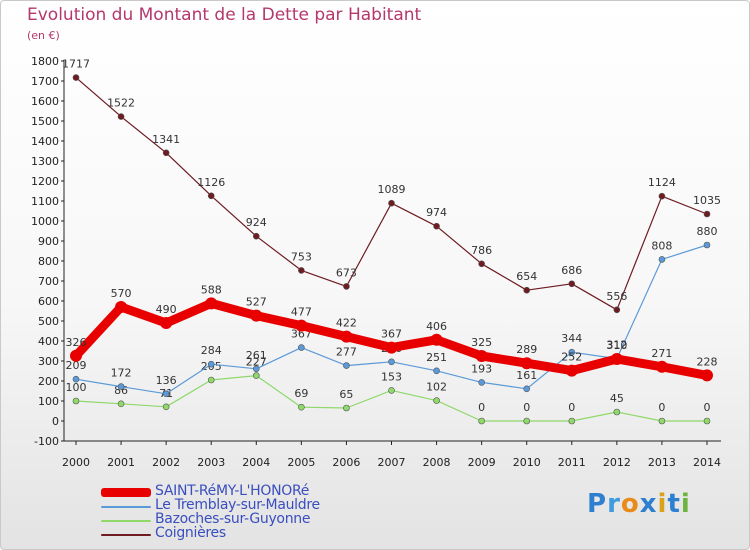  Describe the element at coordinates (527, 462) in the screenshot. I see `x-tick-label: 2010` at that location.